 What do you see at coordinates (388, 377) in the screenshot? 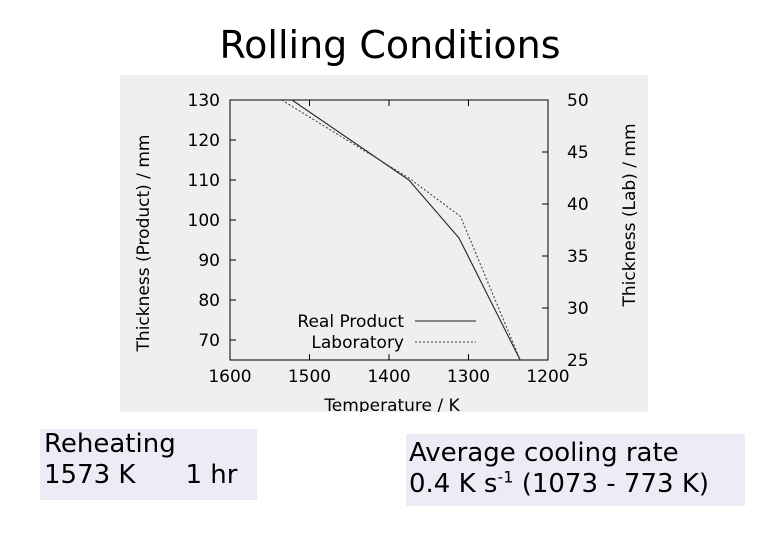
I see `x-tick-label: 1400` at bounding box center [388, 377].